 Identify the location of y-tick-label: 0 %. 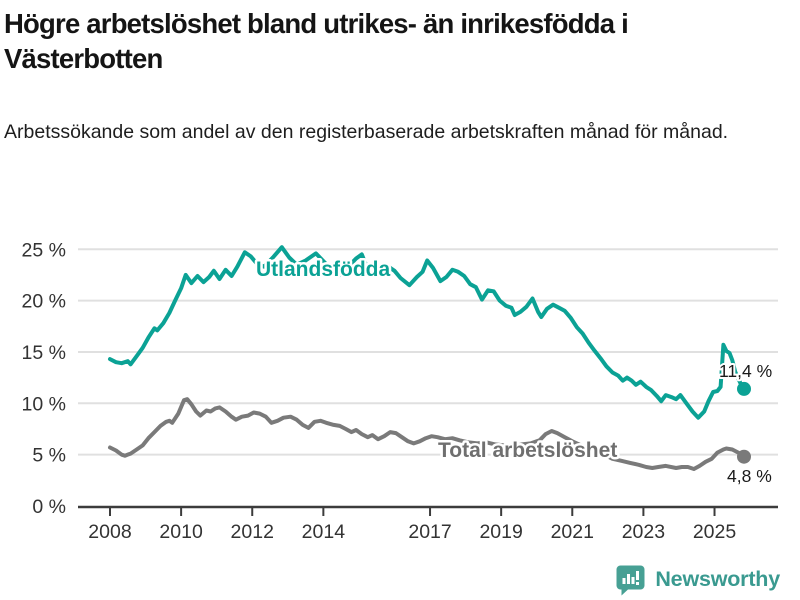
(49, 507).